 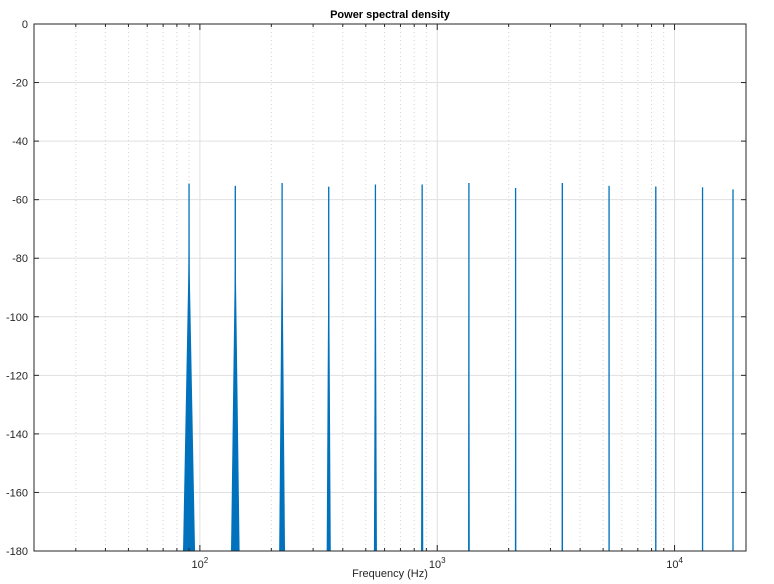 What do you see at coordinates (17, 435) in the screenshot?
I see `y-tick-label: -140` at bounding box center [17, 435].